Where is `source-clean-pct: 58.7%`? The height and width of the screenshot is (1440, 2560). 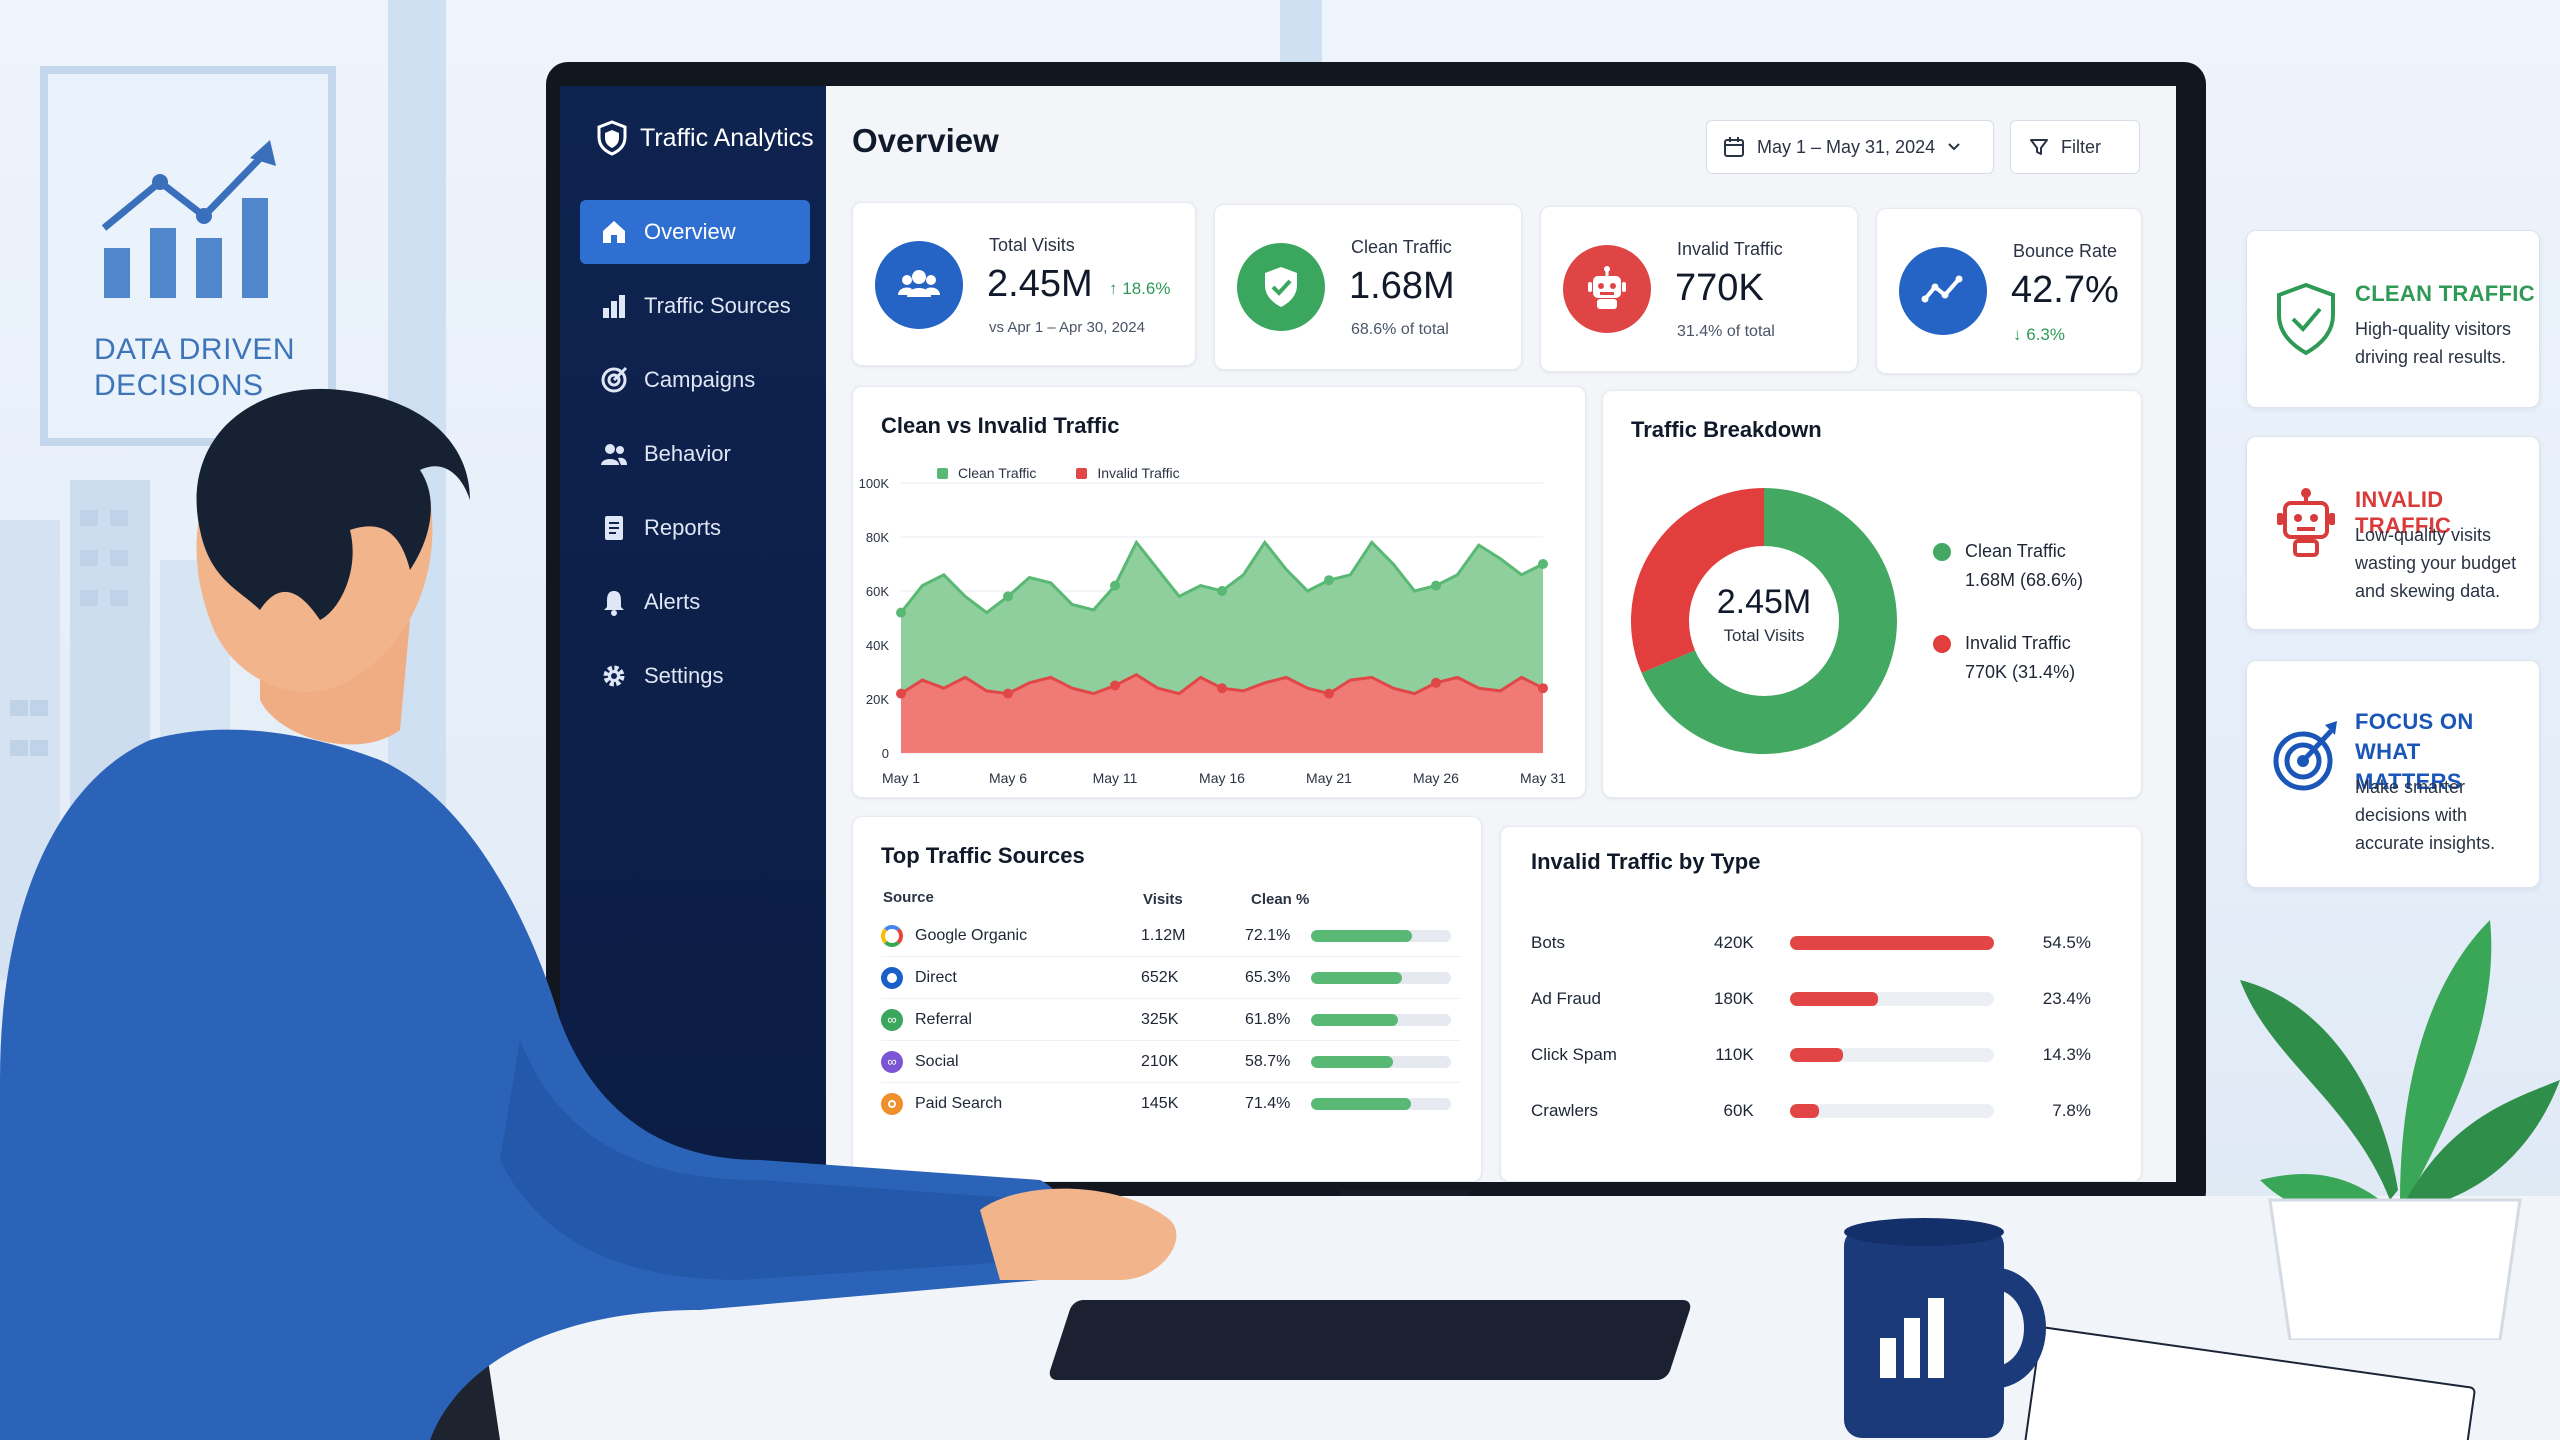 source-clean-pct: 58.7% is located at coordinates (1268, 1061).